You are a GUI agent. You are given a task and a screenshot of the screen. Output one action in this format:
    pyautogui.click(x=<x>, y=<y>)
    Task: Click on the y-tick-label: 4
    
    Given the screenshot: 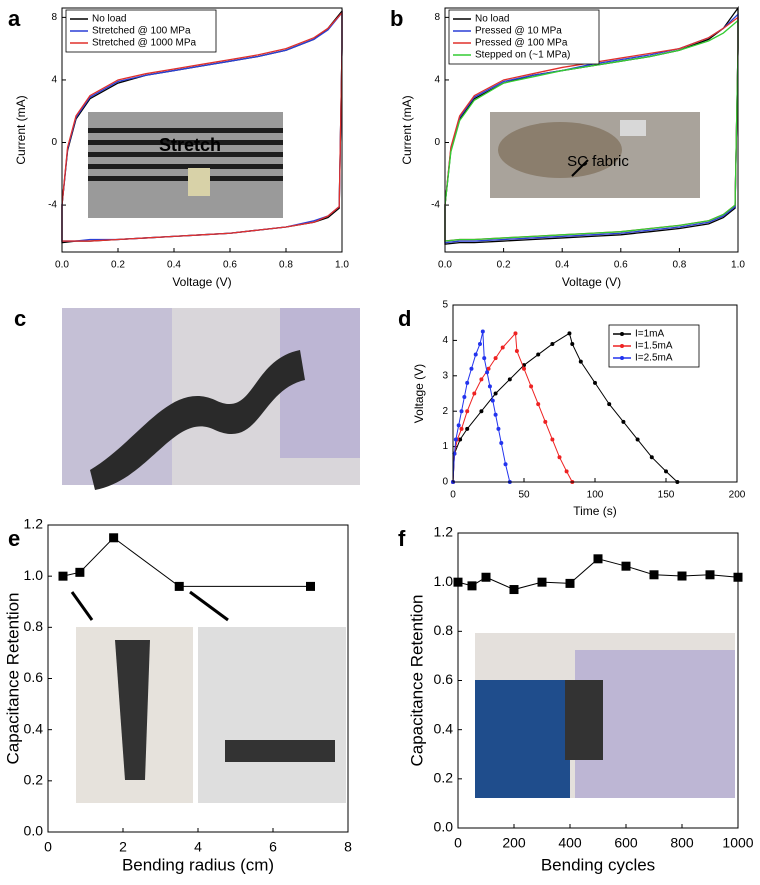 What is the action you would take?
    pyautogui.click(x=445, y=340)
    